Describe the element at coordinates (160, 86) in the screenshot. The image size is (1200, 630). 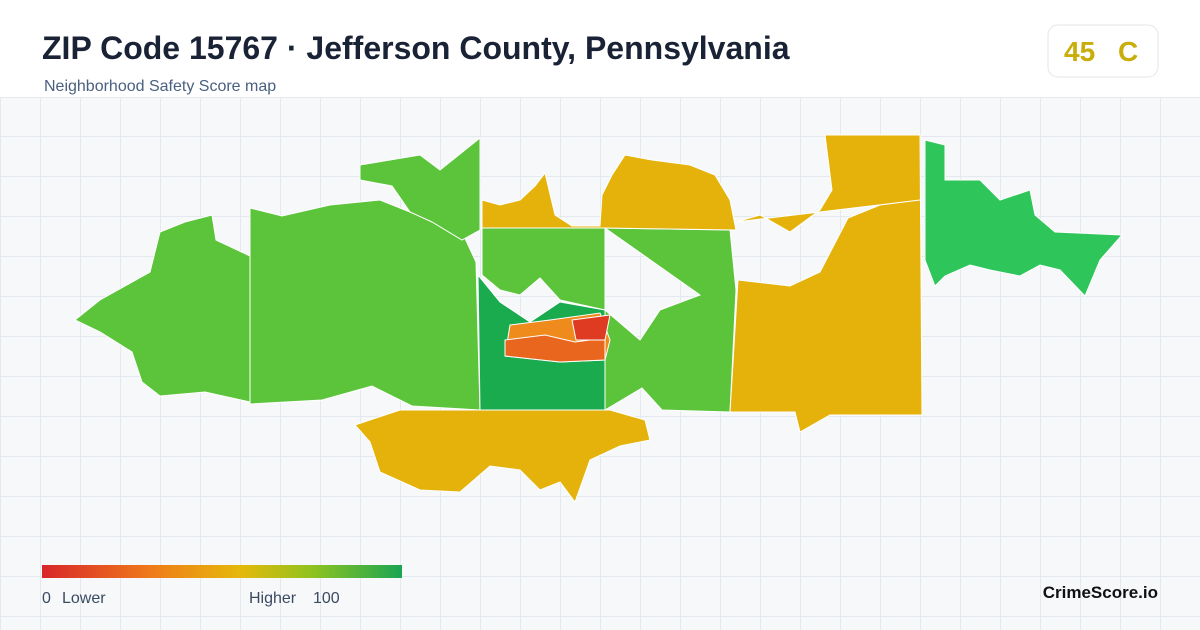
I see `subtitle: Neighborhood Safety Score map` at that location.